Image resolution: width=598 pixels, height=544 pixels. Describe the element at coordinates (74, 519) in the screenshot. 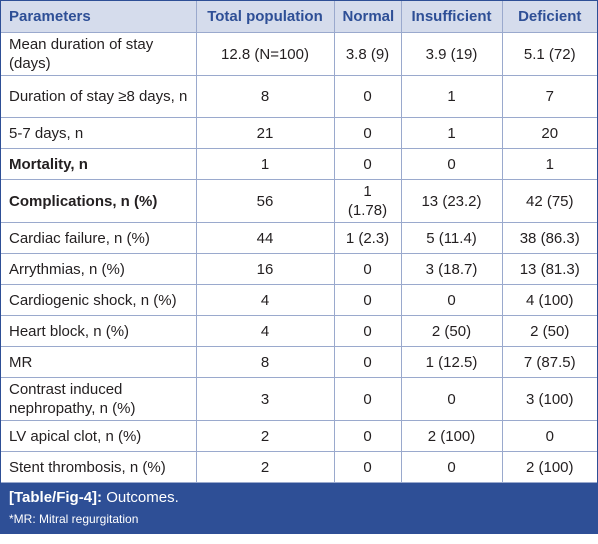

I see `caption-footnote: *MR: Mitral regurgitation` at that location.